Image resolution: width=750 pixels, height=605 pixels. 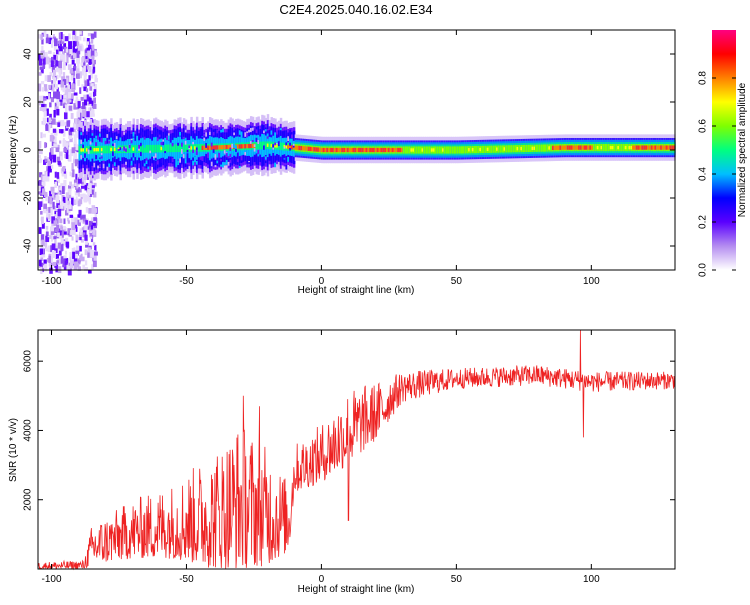 What do you see at coordinates (703, 270) in the screenshot?
I see `colorbar-tick-label: 0.0` at bounding box center [703, 270].